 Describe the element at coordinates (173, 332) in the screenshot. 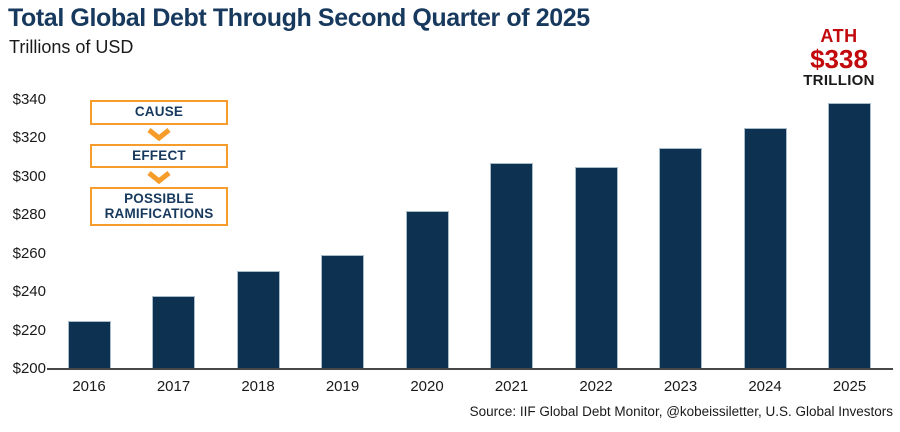

I see `bar-2017` at that location.